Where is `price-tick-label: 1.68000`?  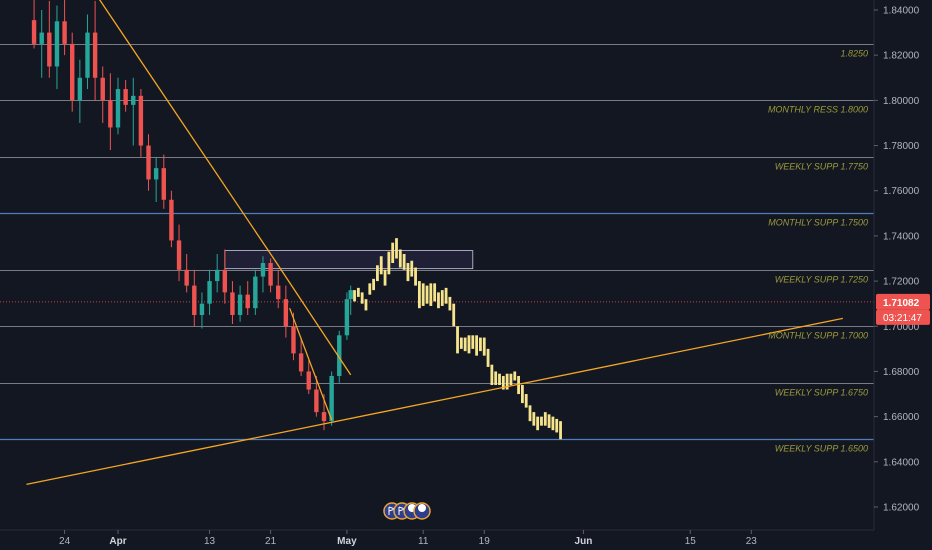 price-tick-label: 1.68000 is located at coordinates (901, 372).